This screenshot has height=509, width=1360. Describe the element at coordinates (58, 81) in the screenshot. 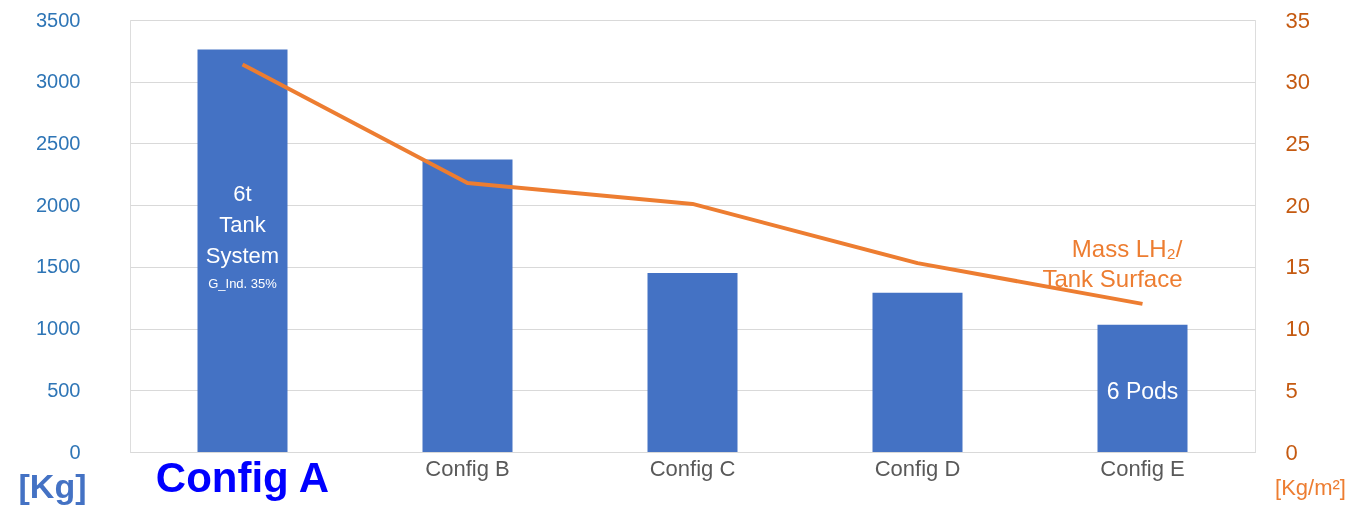

I see `y-tick-label: 3000` at that location.